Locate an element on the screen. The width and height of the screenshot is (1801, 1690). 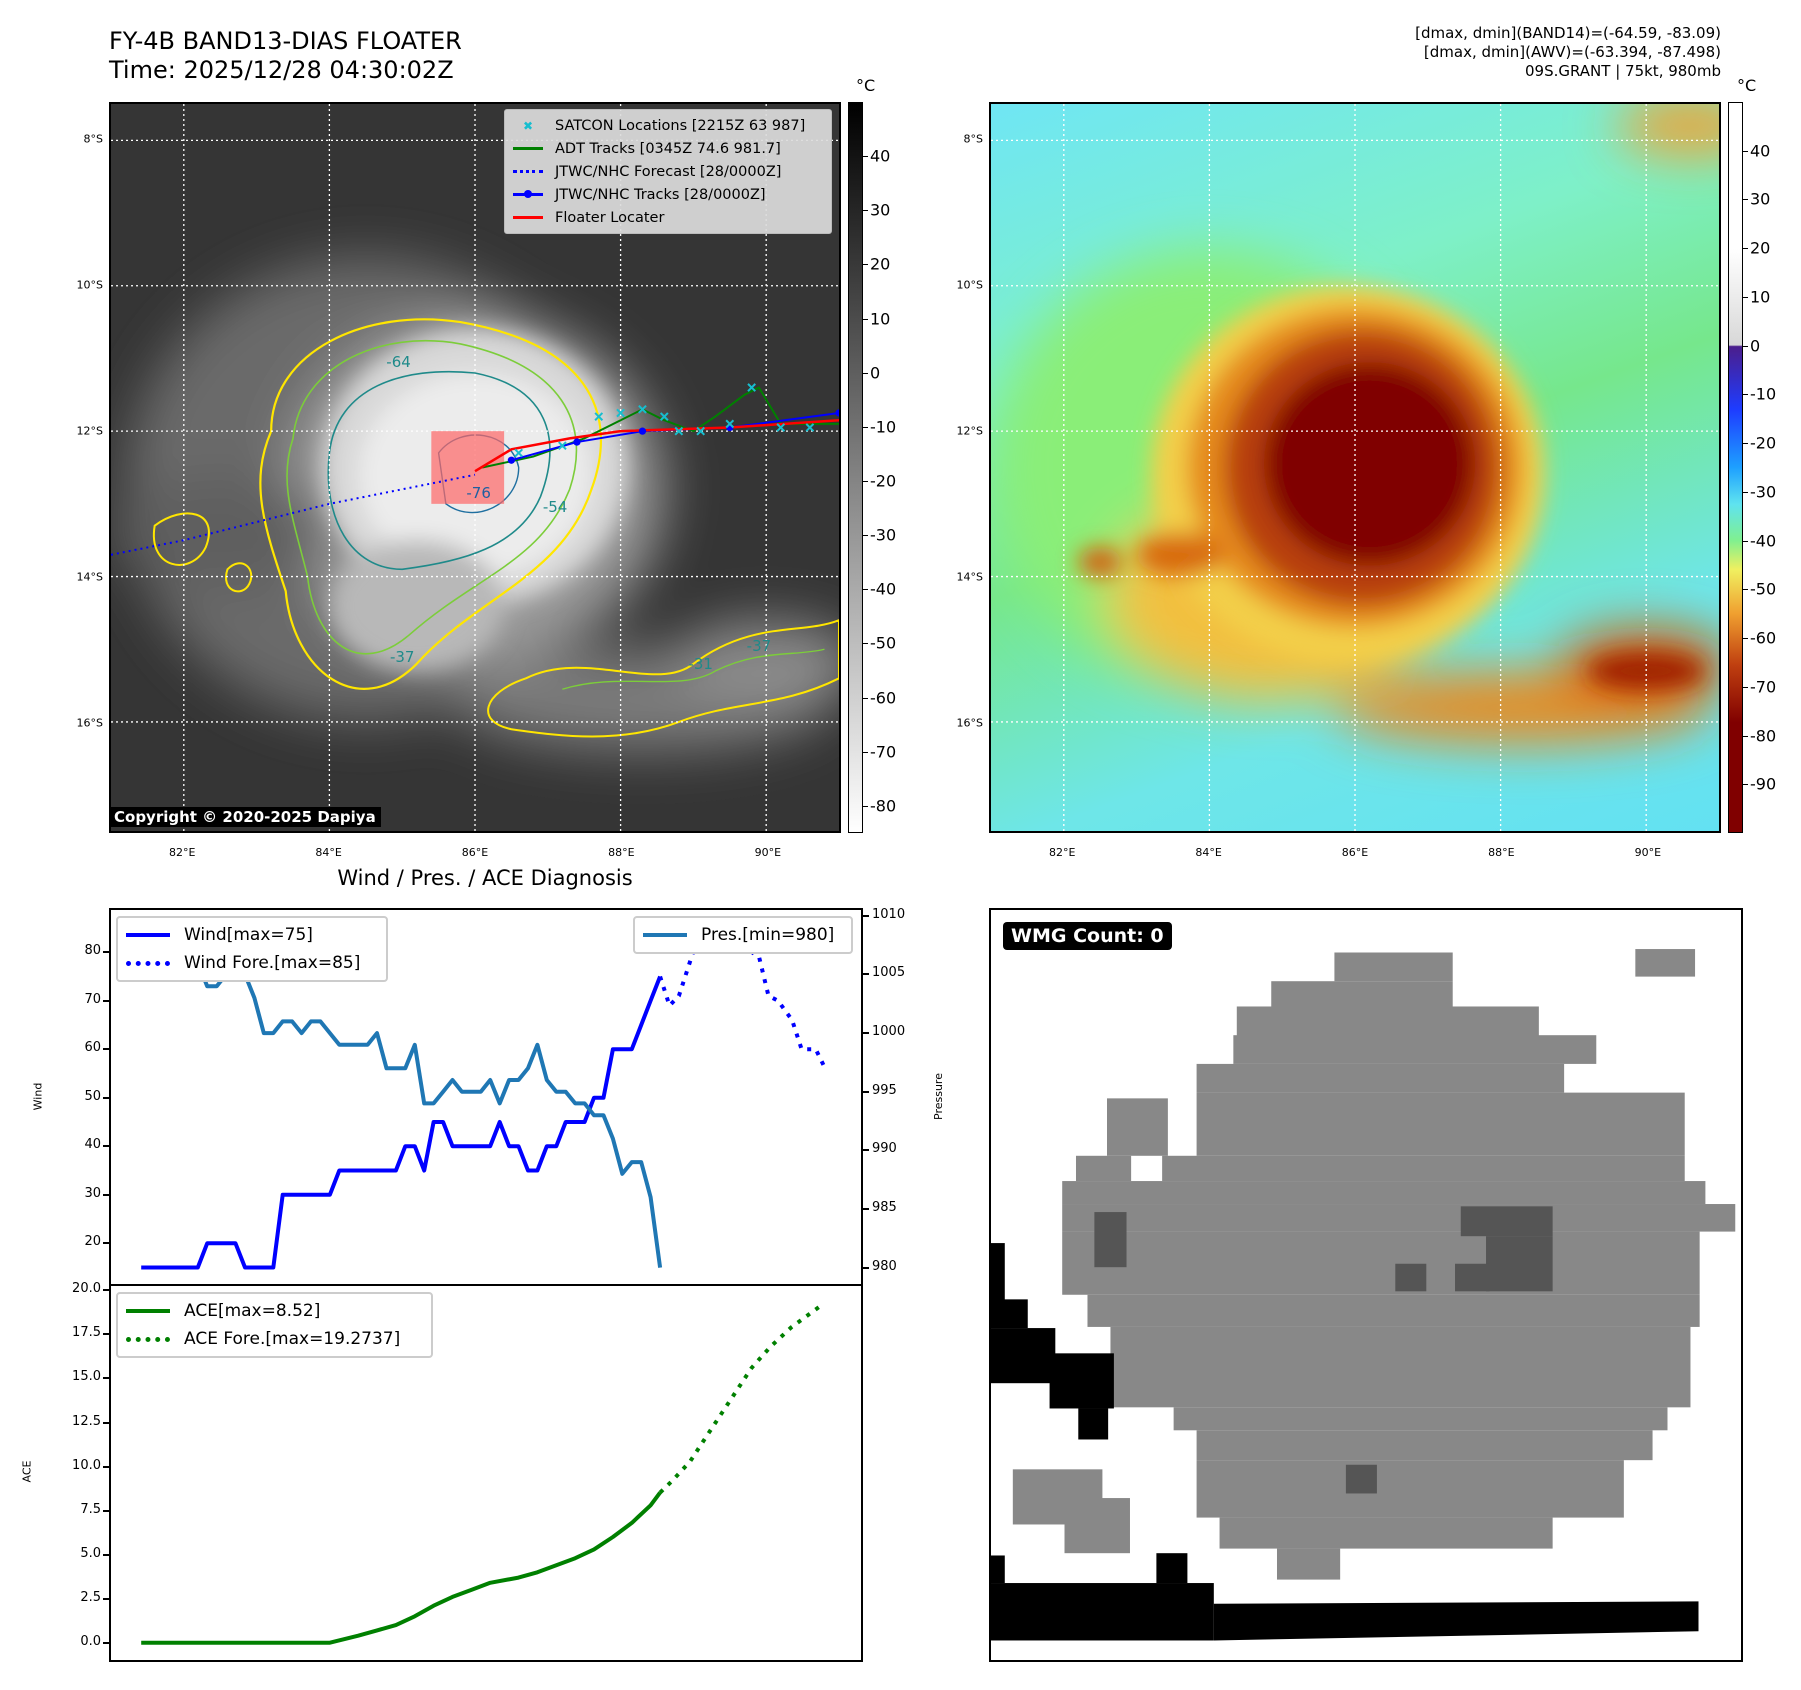
stats-awv: [dmax, dmin](AWV)=(-63.394, -87.498) is located at coordinates (1572, 52).